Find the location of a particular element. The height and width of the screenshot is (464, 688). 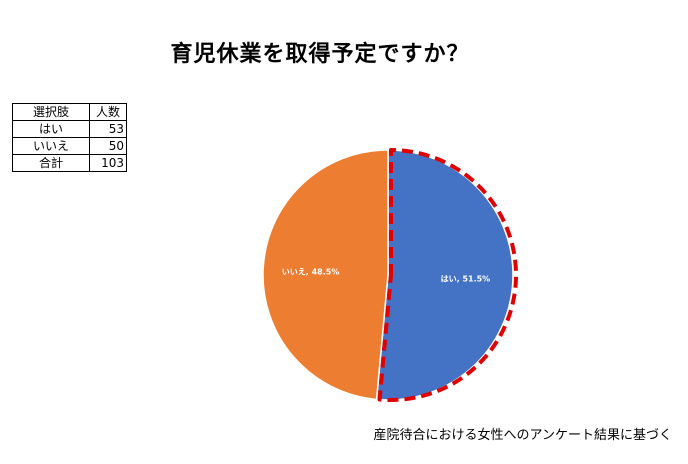

data-table: 選択肢 人数 はい 53 いいえ 50 合計 103 is located at coordinates (69, 137).